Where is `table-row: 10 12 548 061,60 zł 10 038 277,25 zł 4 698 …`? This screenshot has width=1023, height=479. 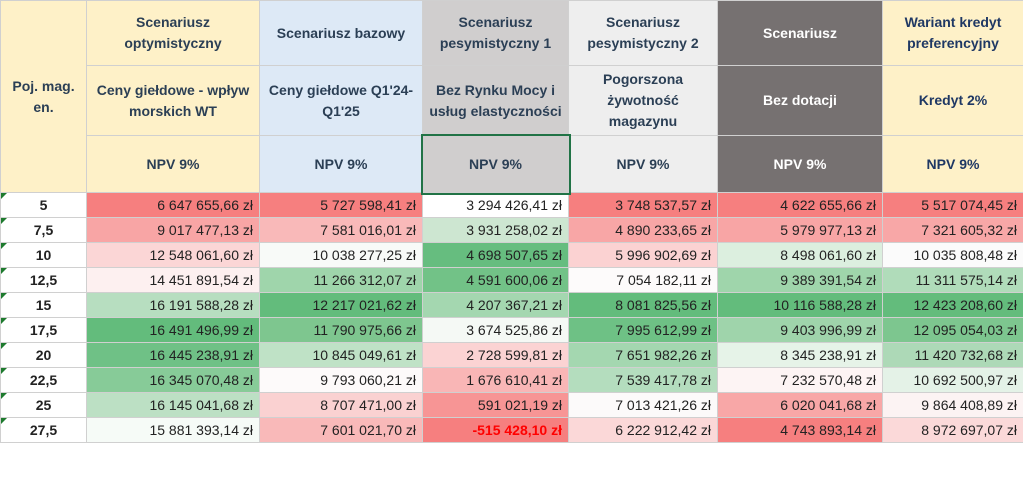 table-row: 10 12 548 061,60 zł 10 038 277,25 zł 4 698 … is located at coordinates (511, 255).